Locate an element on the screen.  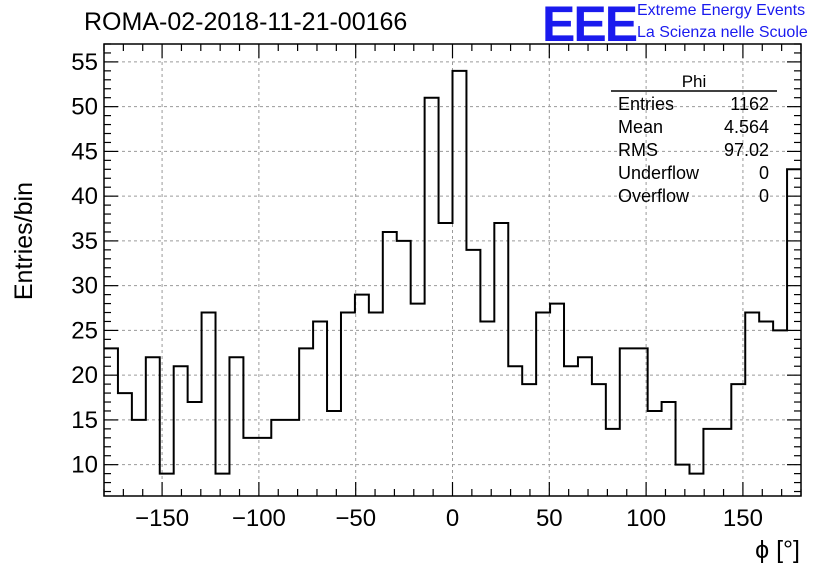
eee-logo: EEE is located at coordinates (590, 26).